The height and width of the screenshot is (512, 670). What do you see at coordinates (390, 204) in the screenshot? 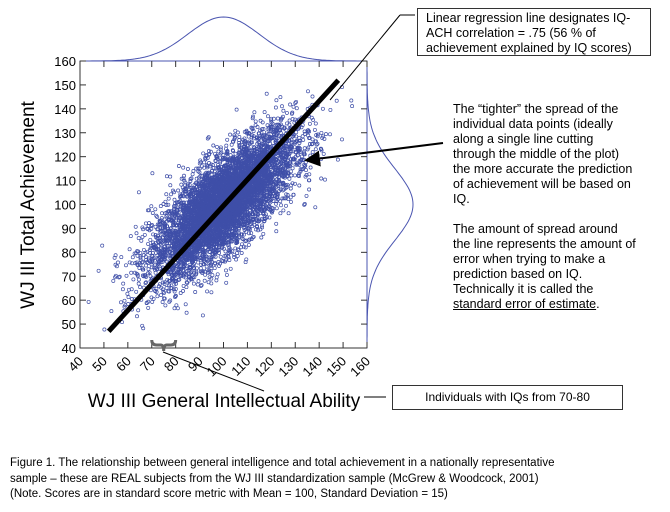
I see `right-marginal-density` at bounding box center [390, 204].